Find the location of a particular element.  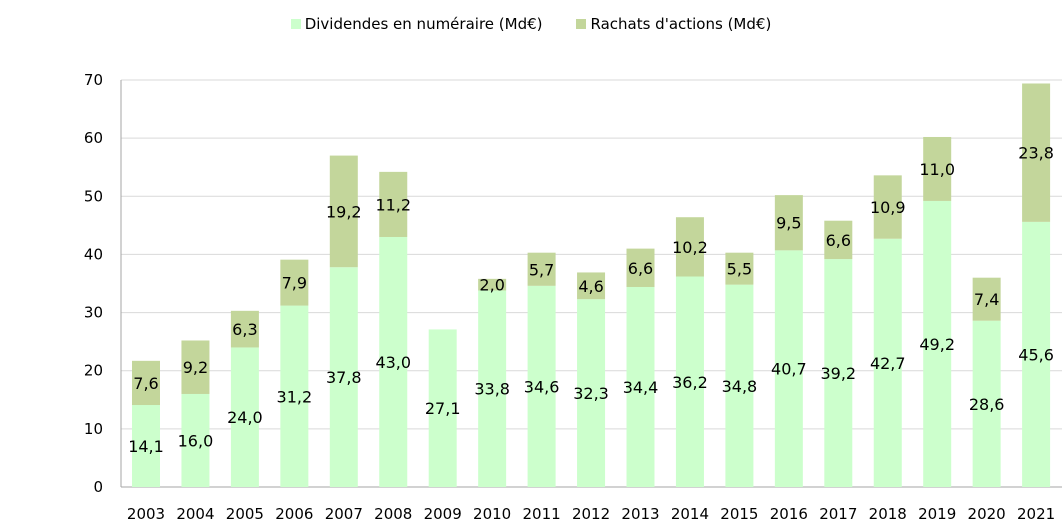

data-label-buybacks: 11,2 is located at coordinates (393, 204).